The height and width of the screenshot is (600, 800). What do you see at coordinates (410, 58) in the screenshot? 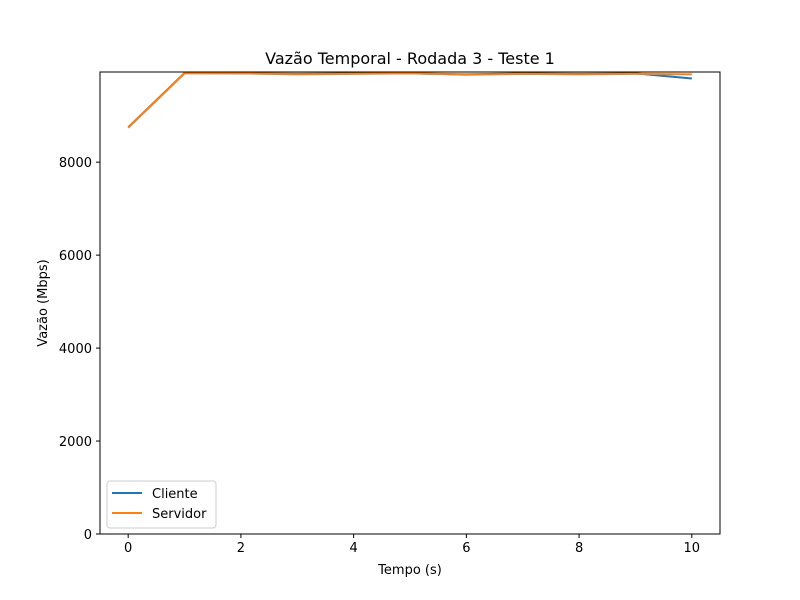
I see `chart-title: Vazão Temporal - Rodada 3 - Teste 1` at bounding box center [410, 58].